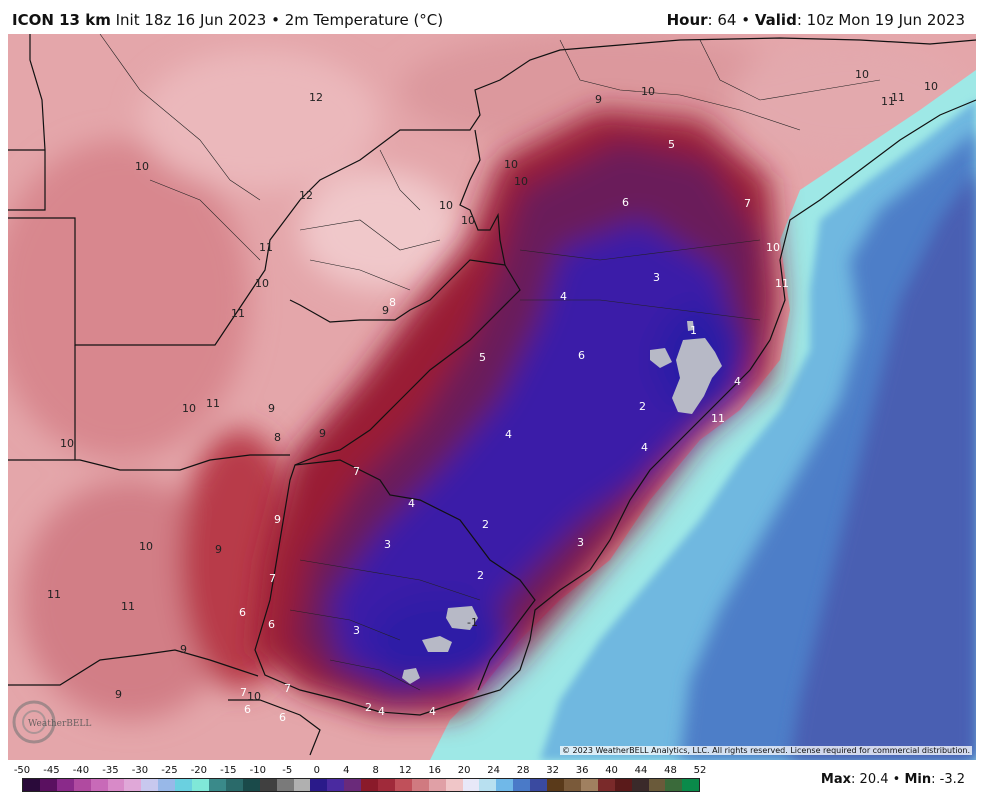  Describe the element at coordinates (316, 97) in the screenshot. I see `contour-label: 12` at that location.